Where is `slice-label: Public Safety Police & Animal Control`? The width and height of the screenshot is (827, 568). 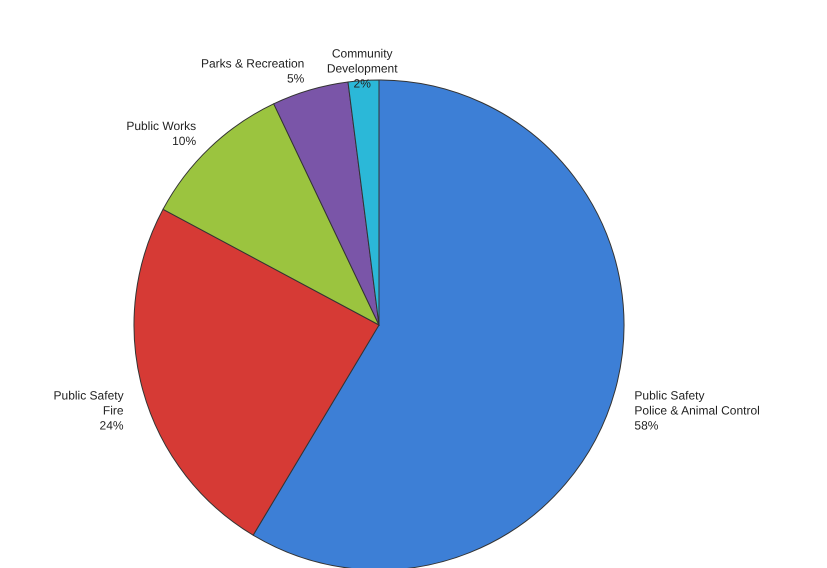
slice-label: Public Safety Police & Animal Control is located at coordinates (697, 403).